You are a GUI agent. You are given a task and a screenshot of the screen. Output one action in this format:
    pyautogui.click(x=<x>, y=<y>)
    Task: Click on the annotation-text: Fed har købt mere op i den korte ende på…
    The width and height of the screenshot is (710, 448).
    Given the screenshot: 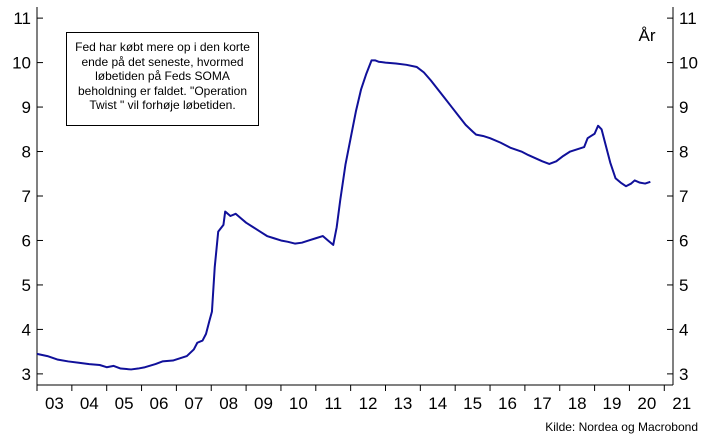 What is the action you would take?
    pyautogui.click(x=162, y=76)
    